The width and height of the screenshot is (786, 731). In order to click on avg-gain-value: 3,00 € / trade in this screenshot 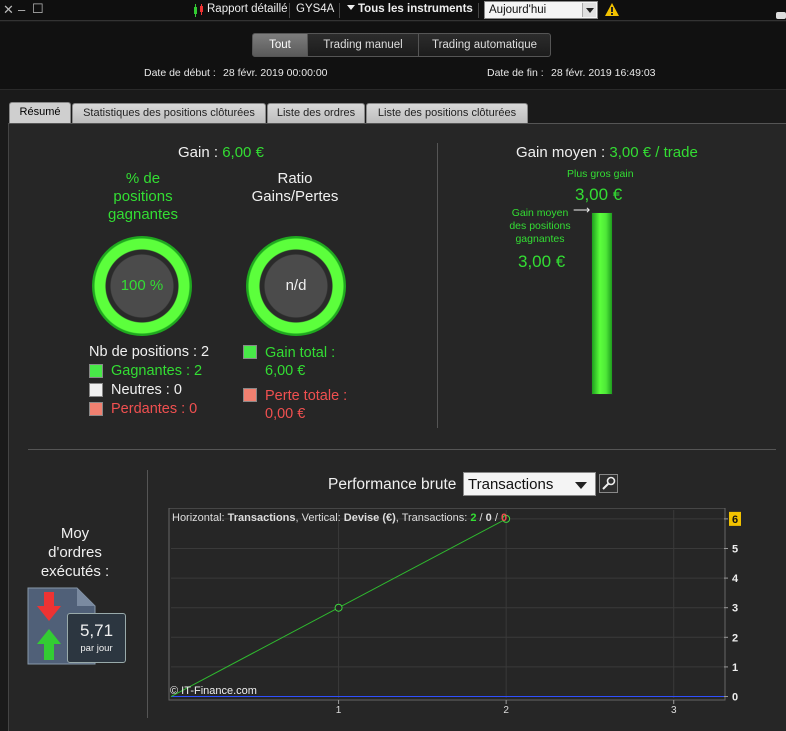, I will do `click(653, 152)`.